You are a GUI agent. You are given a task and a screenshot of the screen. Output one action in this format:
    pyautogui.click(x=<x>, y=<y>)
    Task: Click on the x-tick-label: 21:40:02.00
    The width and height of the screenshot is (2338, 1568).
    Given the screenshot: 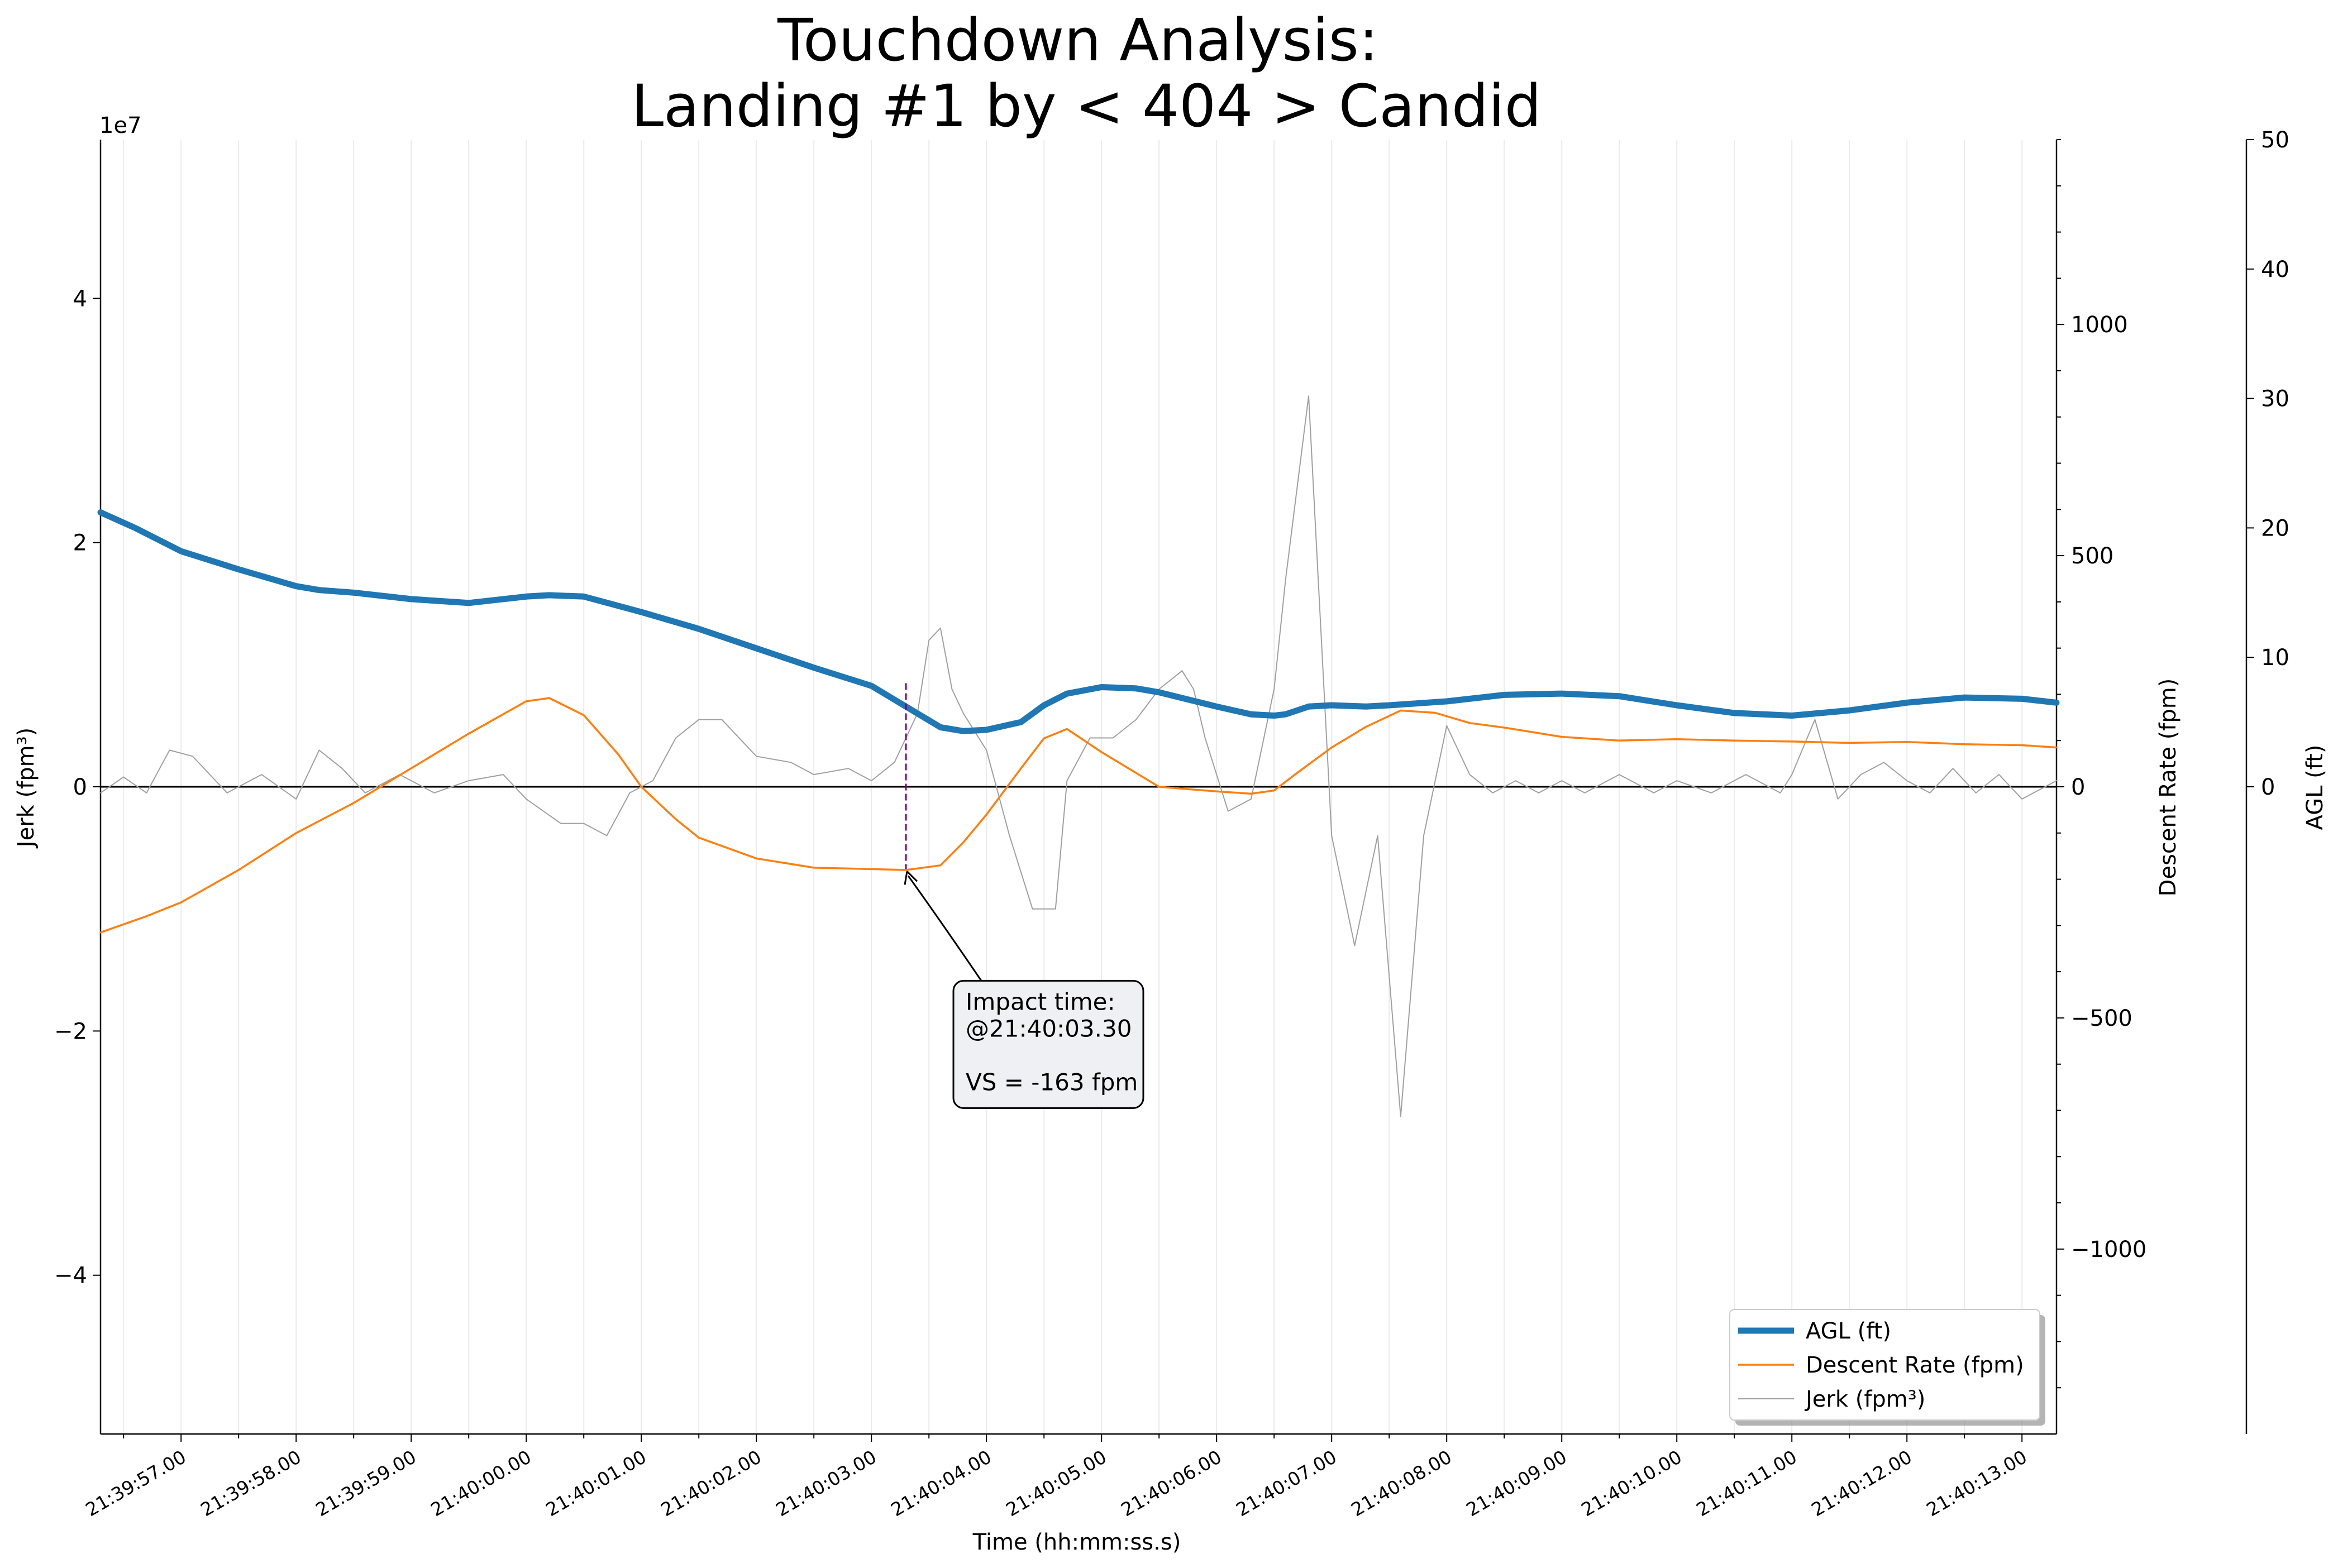 What is the action you would take?
    pyautogui.click(x=711, y=1483)
    